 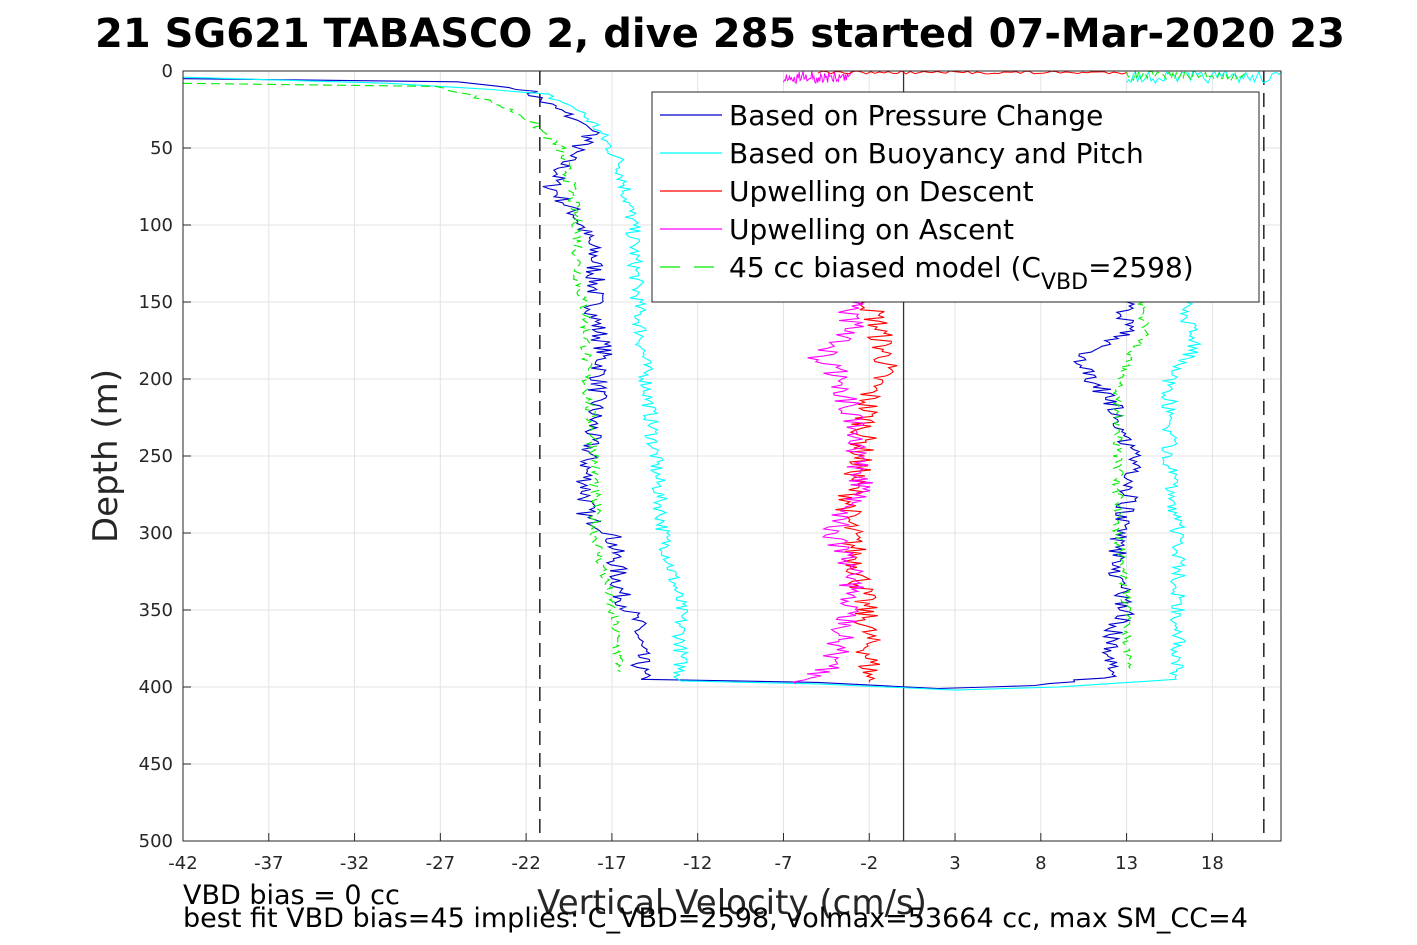 I want to click on y-tick-label: 250, so click(x=156, y=456).